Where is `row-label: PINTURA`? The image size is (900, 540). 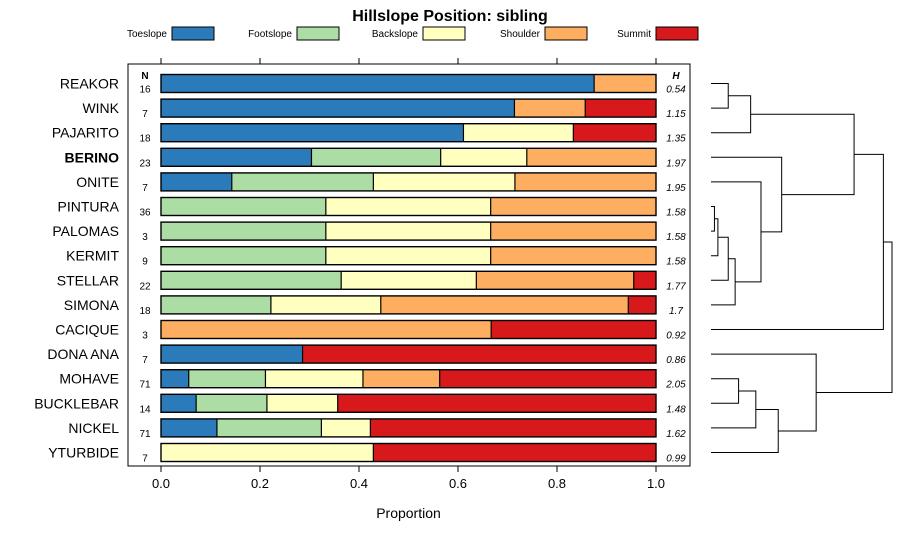 row-label: PINTURA is located at coordinates (89, 207).